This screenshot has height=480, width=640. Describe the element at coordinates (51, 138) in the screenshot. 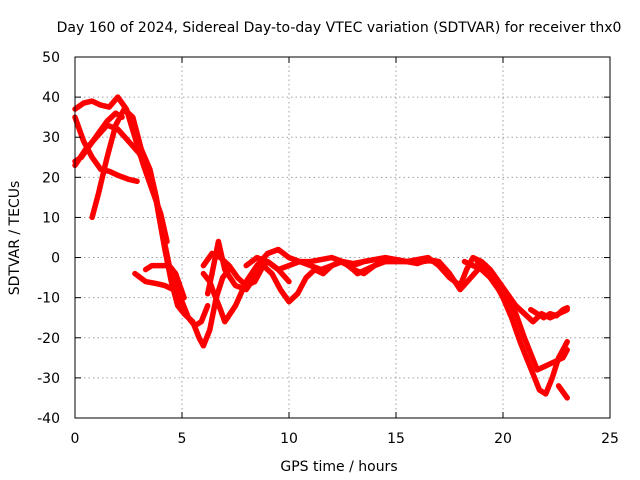

I see `y-tick-label: 30` at that location.